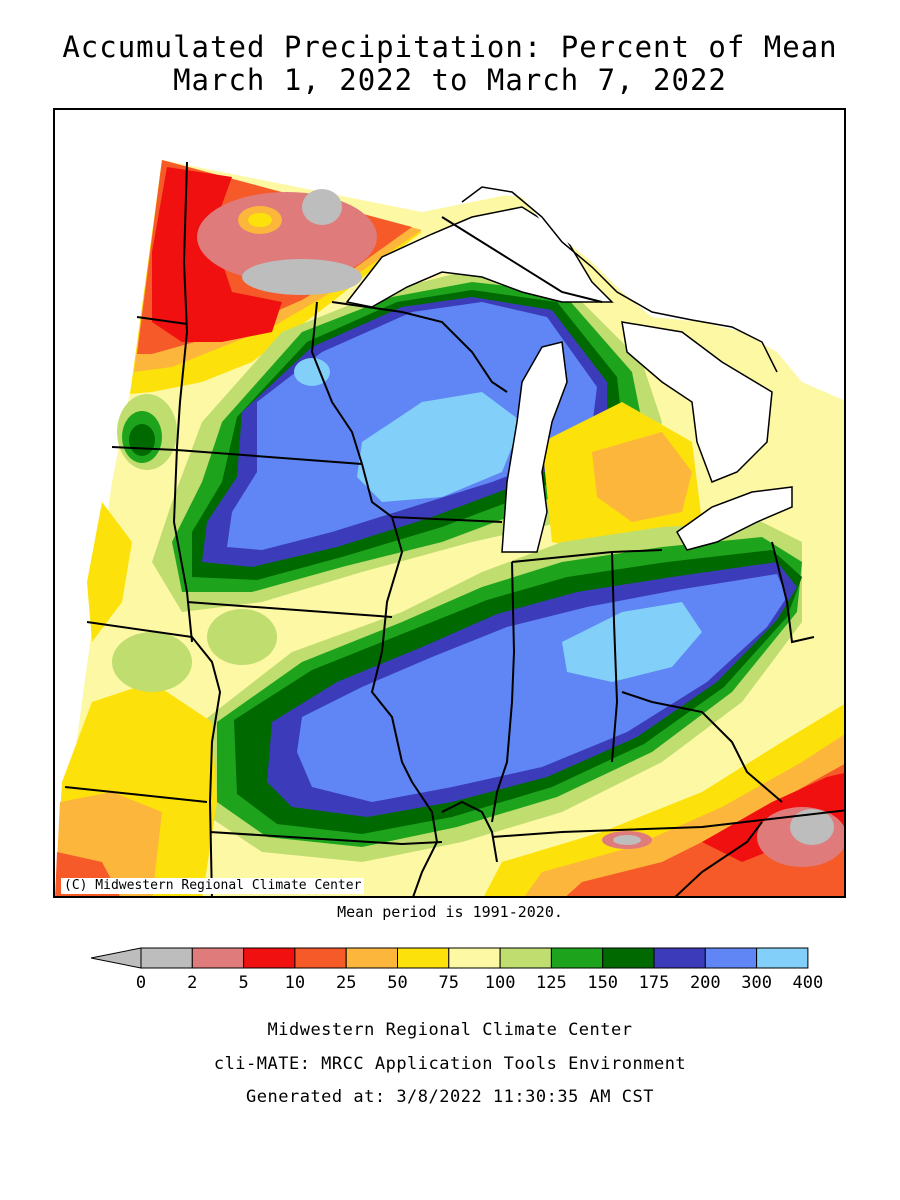 The height and width of the screenshot is (1200, 900). Describe the element at coordinates (808, 983) in the screenshot. I see `legend-label: 400` at that location.